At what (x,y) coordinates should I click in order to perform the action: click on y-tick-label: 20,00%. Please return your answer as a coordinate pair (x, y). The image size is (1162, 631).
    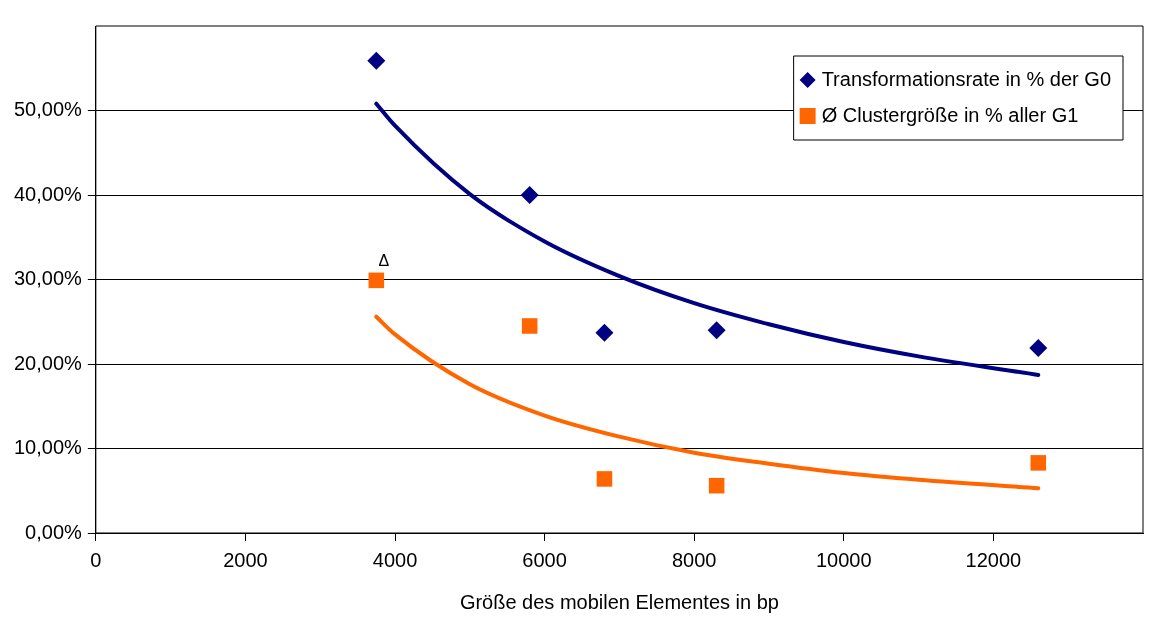
    Looking at the image, I should click on (48, 362).